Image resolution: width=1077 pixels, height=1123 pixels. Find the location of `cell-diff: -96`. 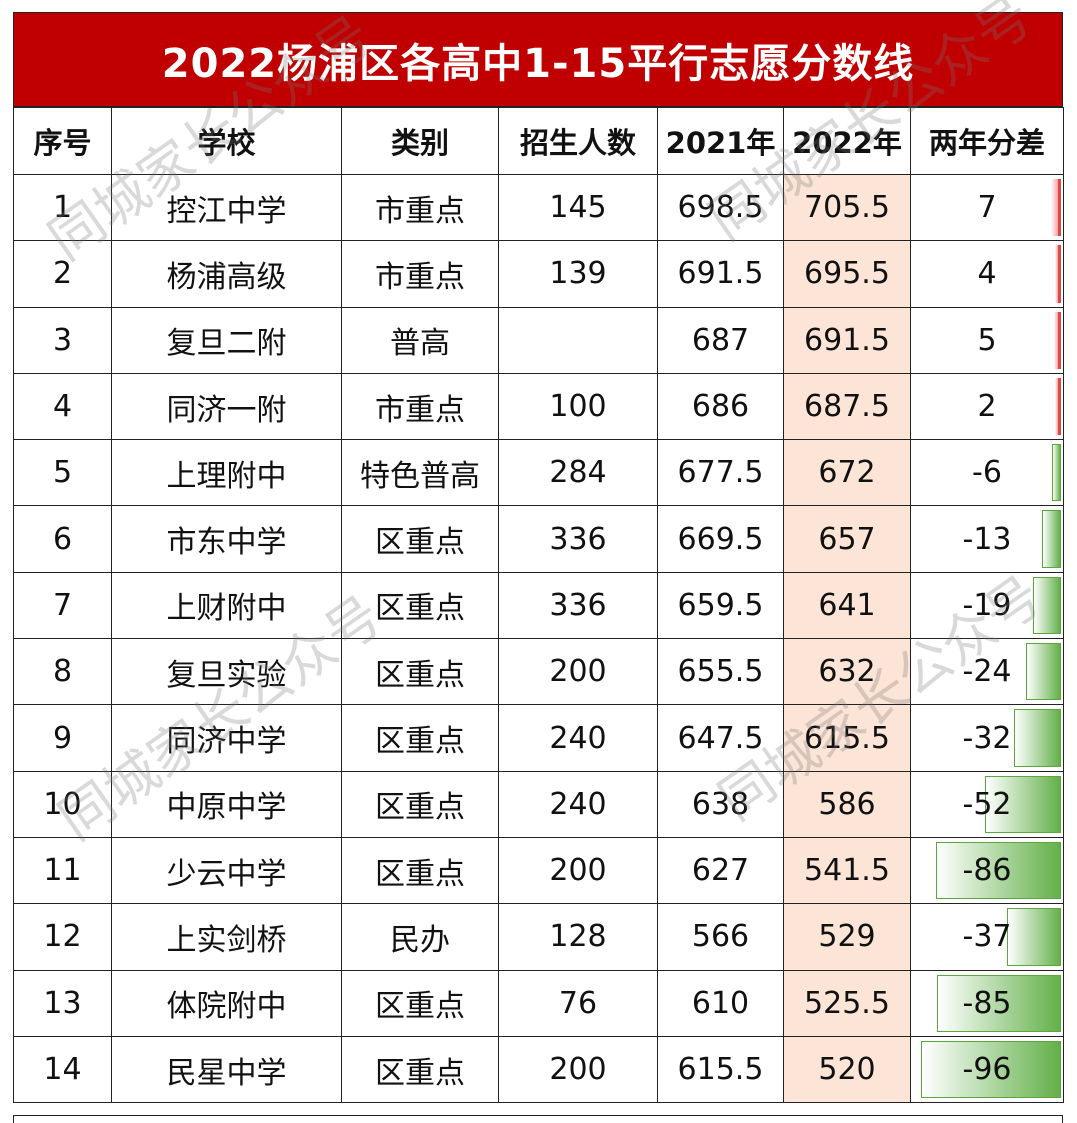

cell-diff: -96 is located at coordinates (987, 1069).